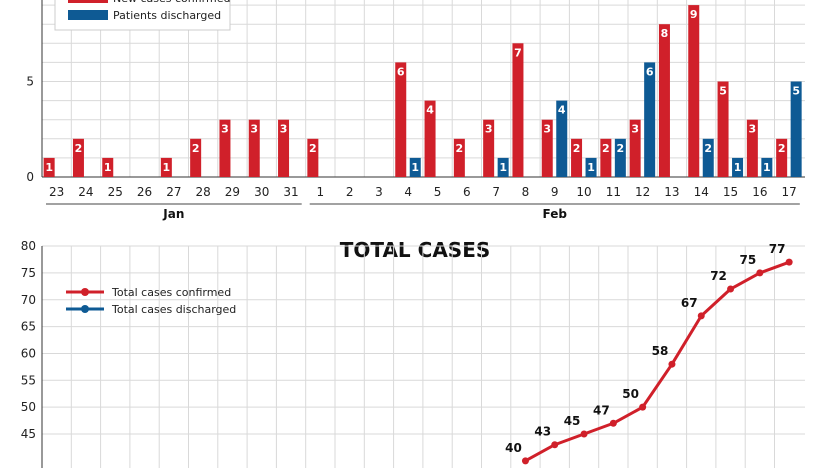 The height and width of the screenshot is (468, 830). I want to click on x-tick-label: 13, so click(671, 192).